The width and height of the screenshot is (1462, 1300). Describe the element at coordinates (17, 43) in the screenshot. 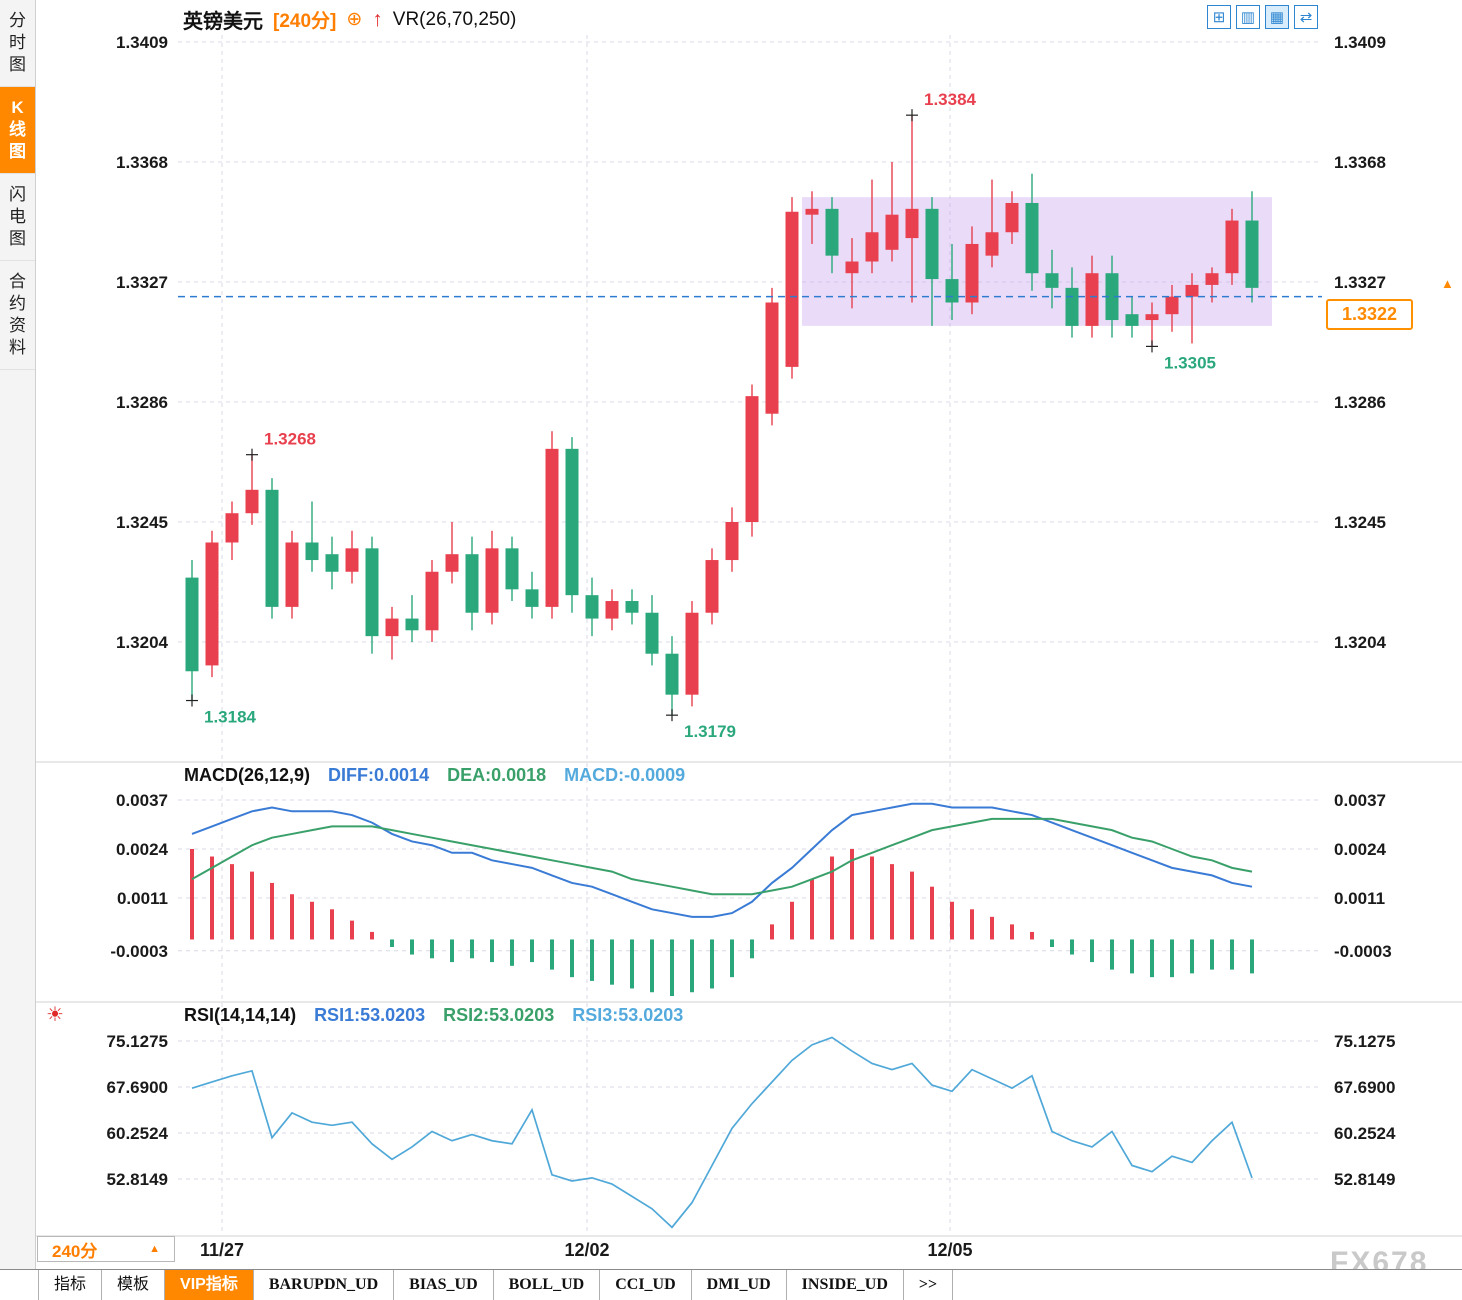

I see `sidebar-item-timeshare: 分时图` at that location.